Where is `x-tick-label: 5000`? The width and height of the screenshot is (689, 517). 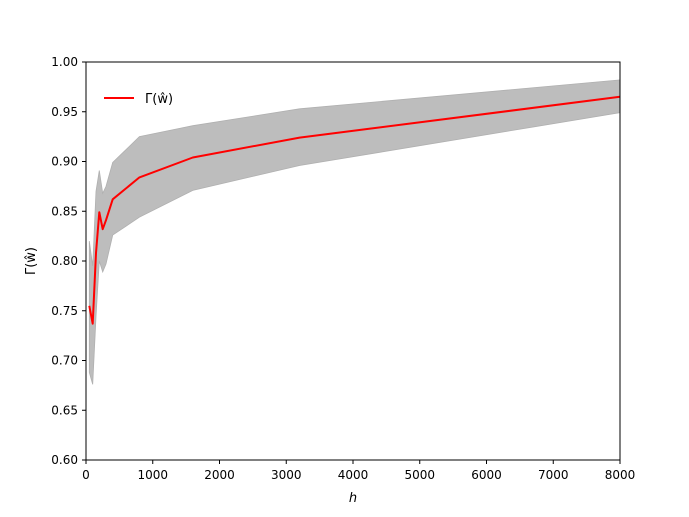
x-tick-label: 5000 is located at coordinates (419, 475).